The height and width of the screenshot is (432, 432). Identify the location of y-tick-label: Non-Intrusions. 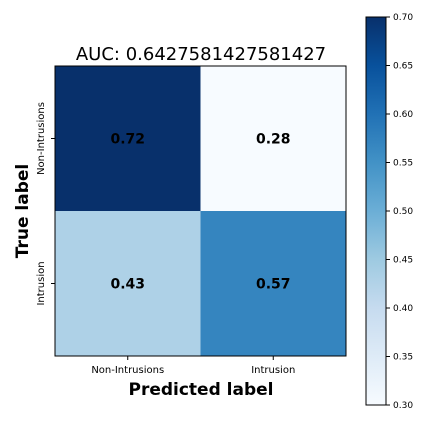
(41, 138).